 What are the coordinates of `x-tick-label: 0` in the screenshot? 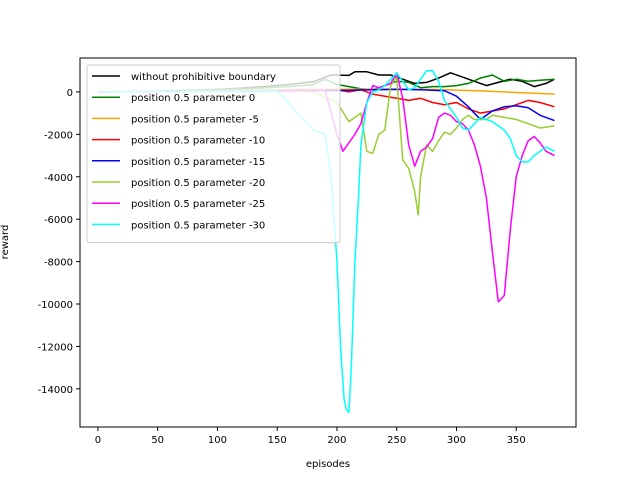 It's located at (98, 440).